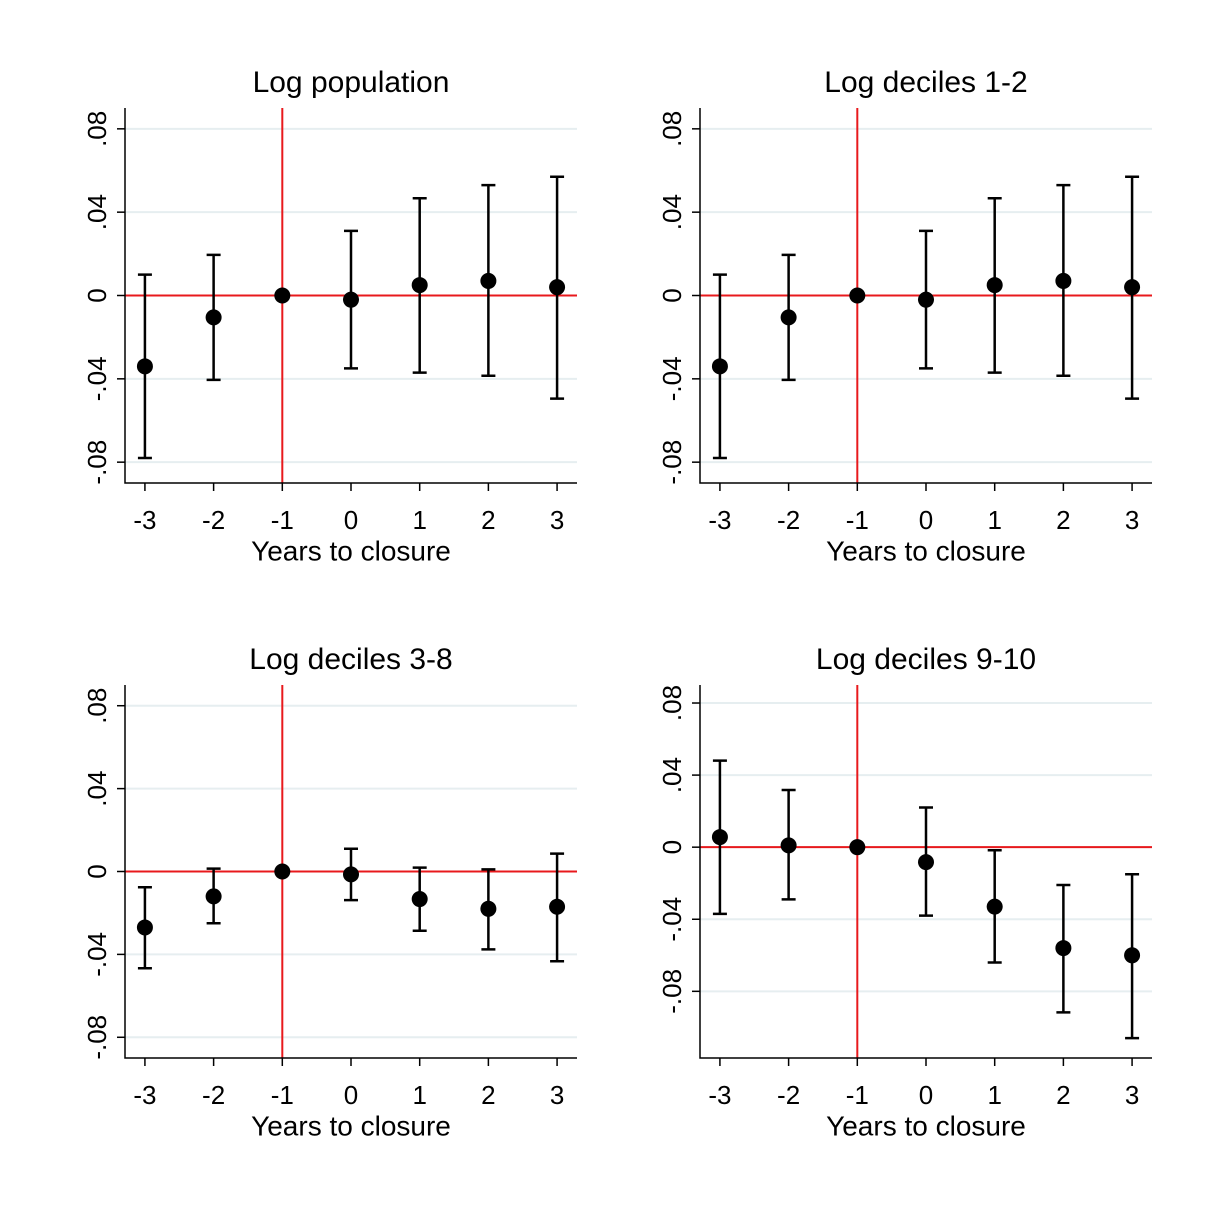 This screenshot has width=1210, height=1205. Describe the element at coordinates (926, 659) in the screenshot. I see `panel-title: Log deciles 9-10` at that location.